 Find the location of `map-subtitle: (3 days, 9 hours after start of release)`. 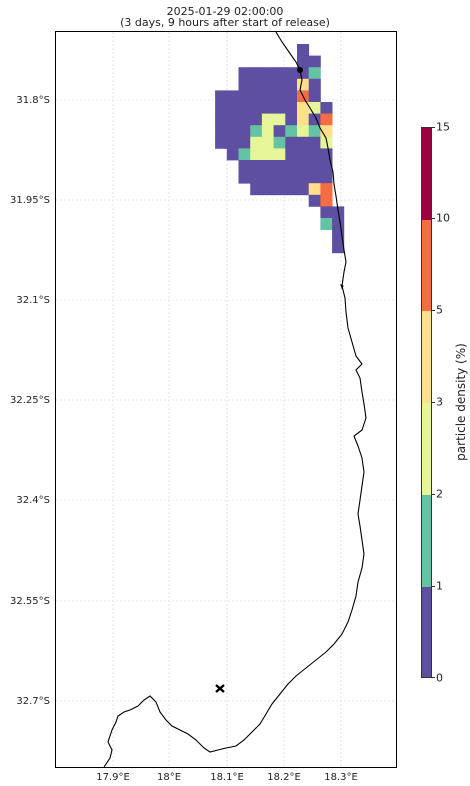

map-subtitle: (3 days, 9 hours after start of release) is located at coordinates (225, 22).